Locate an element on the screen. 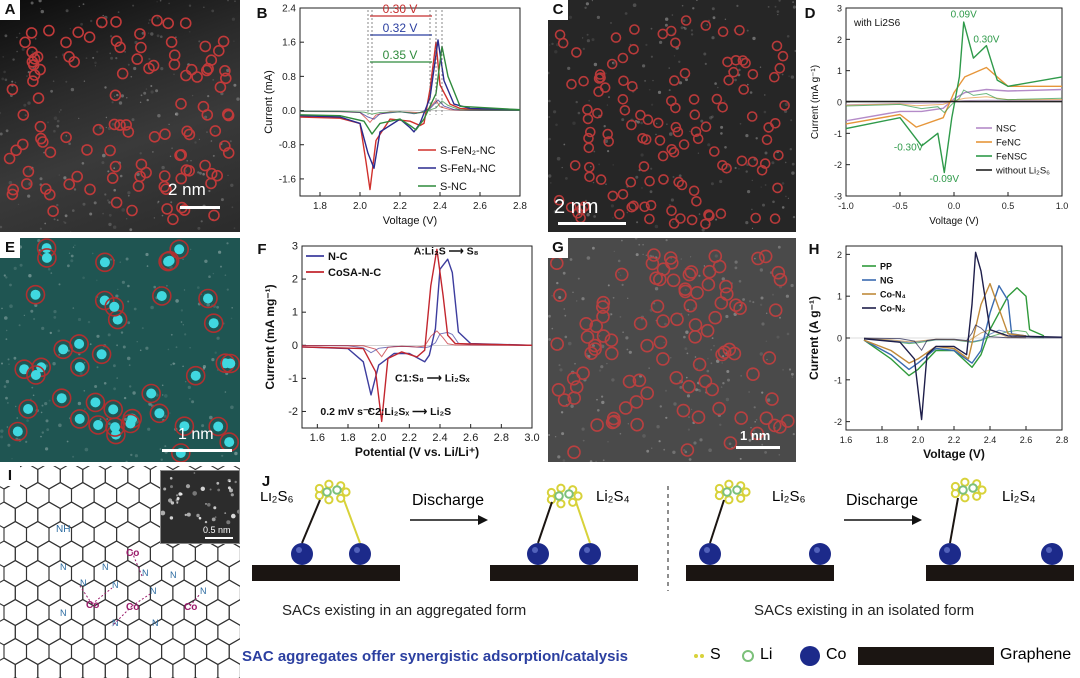 The width and height of the screenshot is (1080, 678). series-return-line is located at coordinates (410, 107).